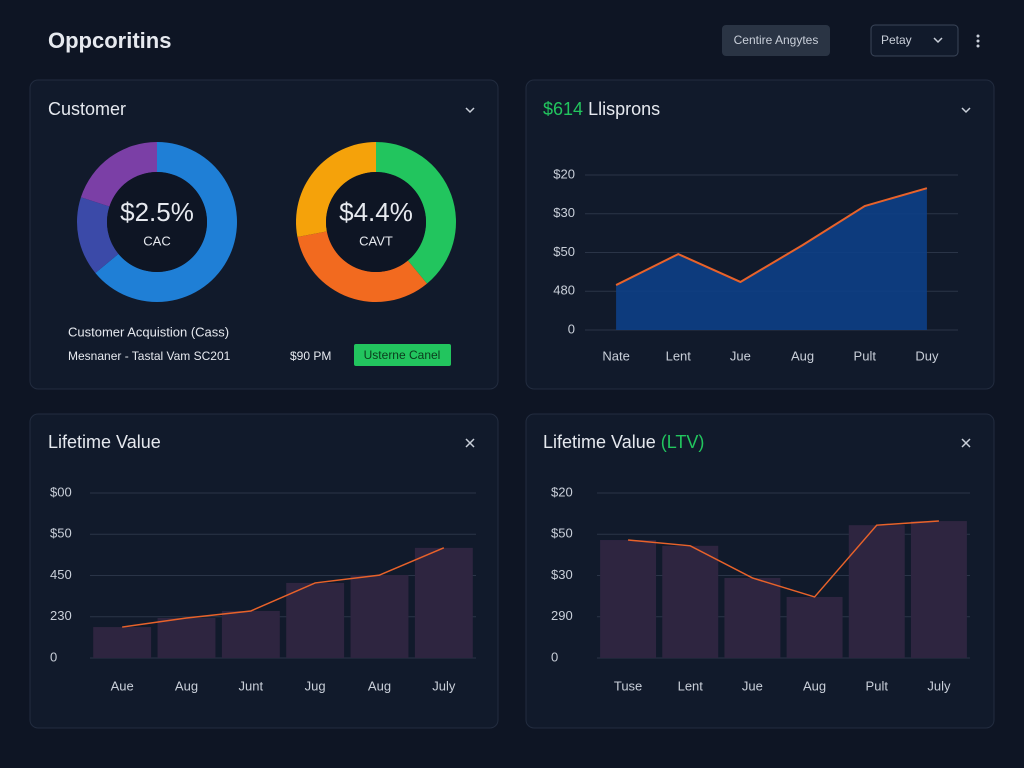  Describe the element at coordinates (251, 685) in the screenshot. I see `x-tick-label: Junt` at that location.